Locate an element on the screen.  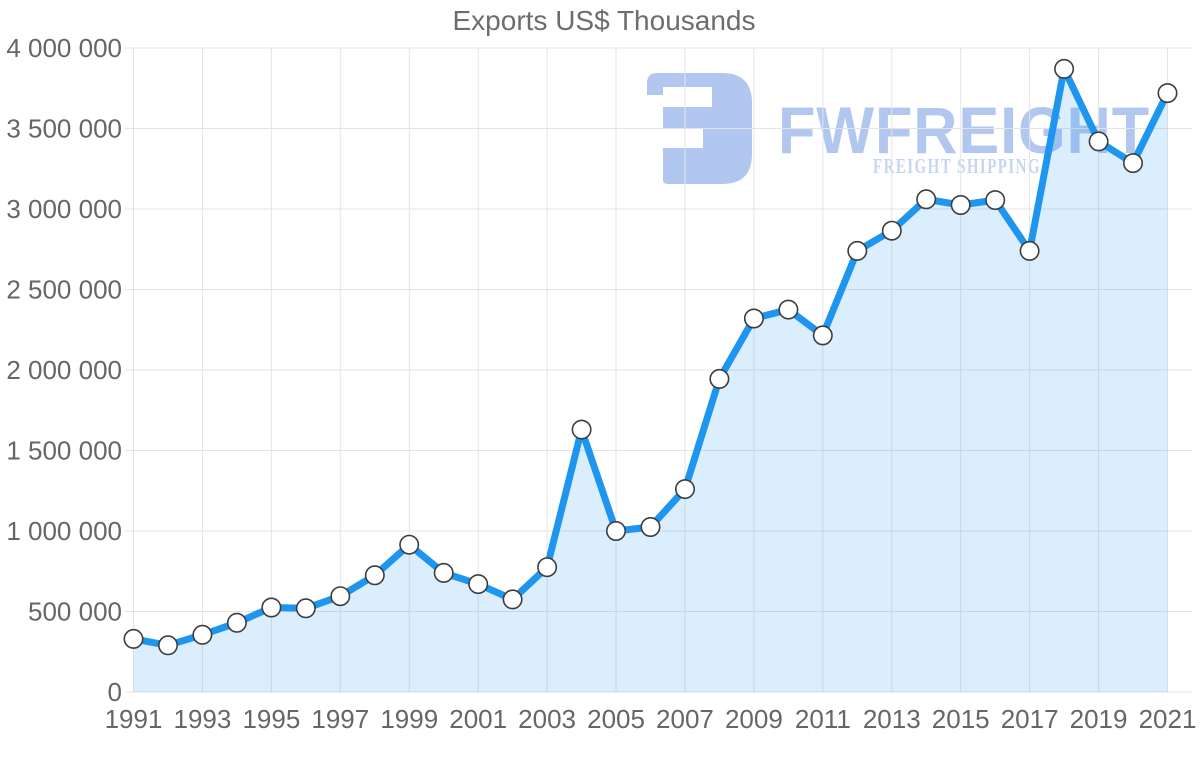
data-point-1998 is located at coordinates (374, 575).